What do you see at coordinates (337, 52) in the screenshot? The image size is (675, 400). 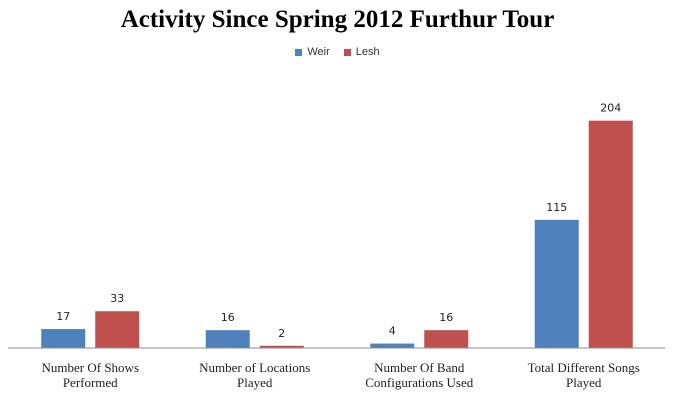 I see `legend: Weir Lesh` at bounding box center [337, 52].